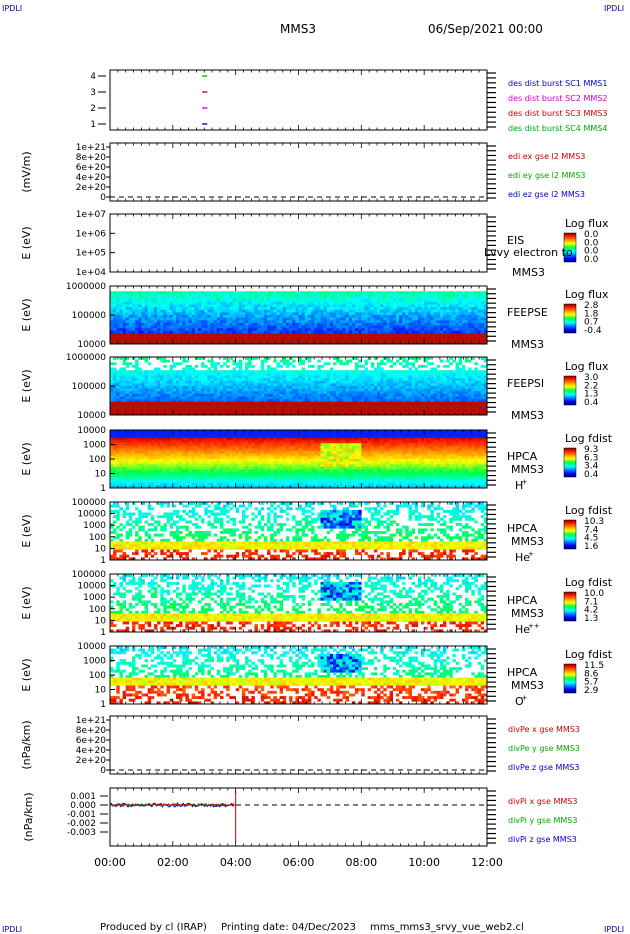 The image size is (630, 934). Describe the element at coordinates (299, 386) in the screenshot. I see `heatmap-p5` at that location.